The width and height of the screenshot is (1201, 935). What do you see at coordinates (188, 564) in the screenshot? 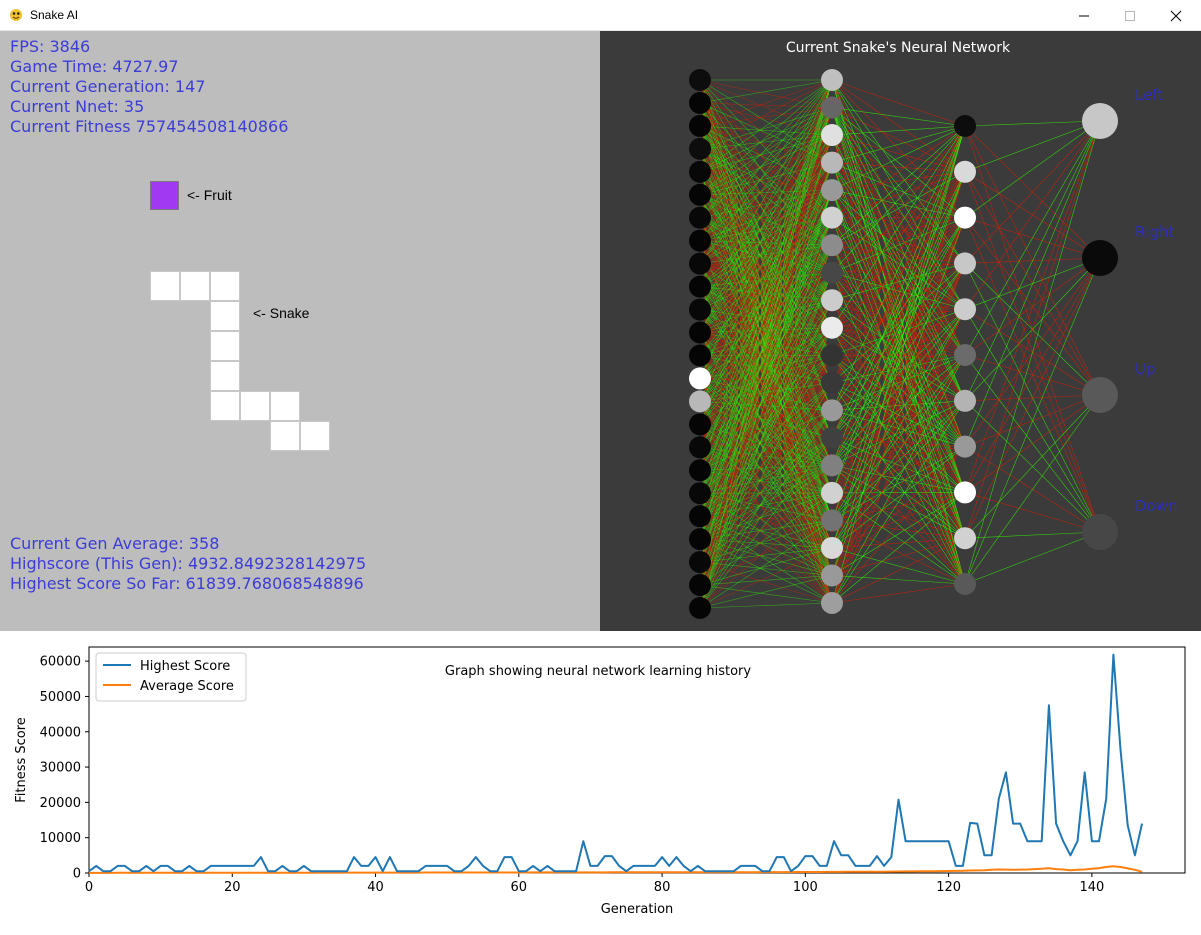
I see `highscore-gen-stat: Highscore (This Gen): 4932.8492328142975` at bounding box center [188, 564].